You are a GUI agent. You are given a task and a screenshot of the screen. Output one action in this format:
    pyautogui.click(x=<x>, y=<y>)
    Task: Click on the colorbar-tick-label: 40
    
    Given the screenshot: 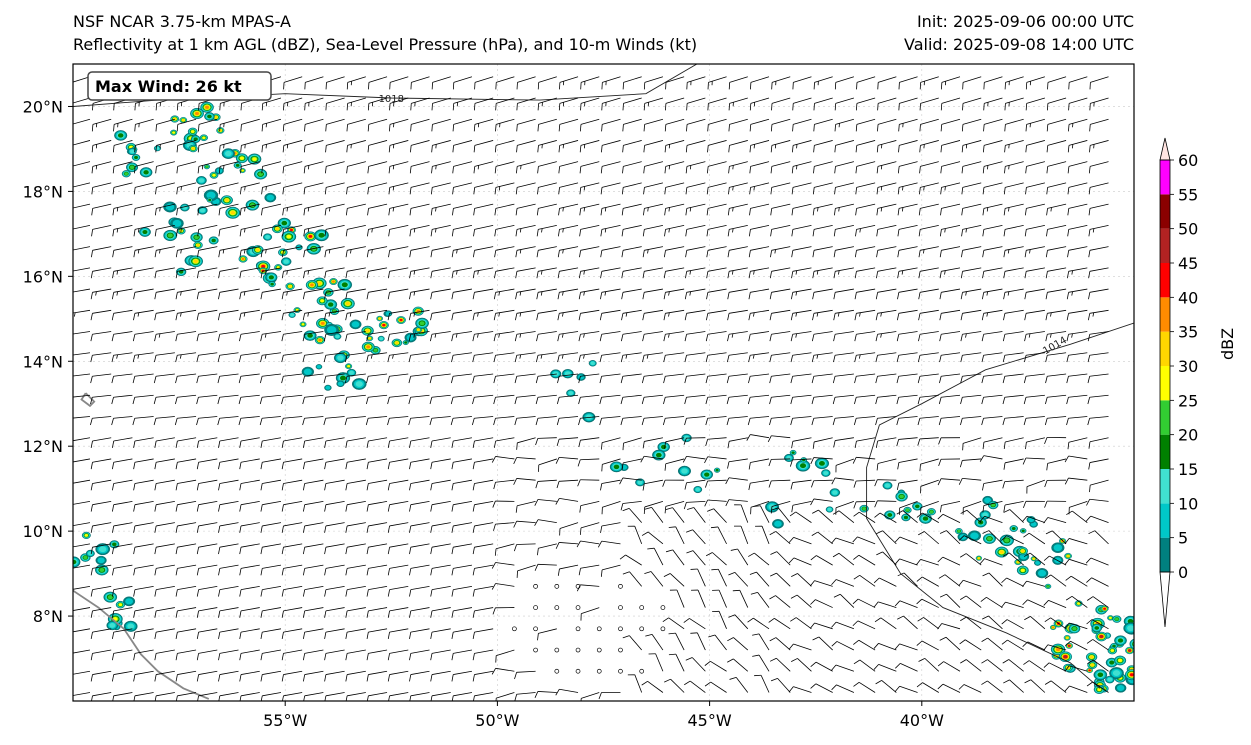 What is the action you would take?
    pyautogui.click(x=1188, y=297)
    